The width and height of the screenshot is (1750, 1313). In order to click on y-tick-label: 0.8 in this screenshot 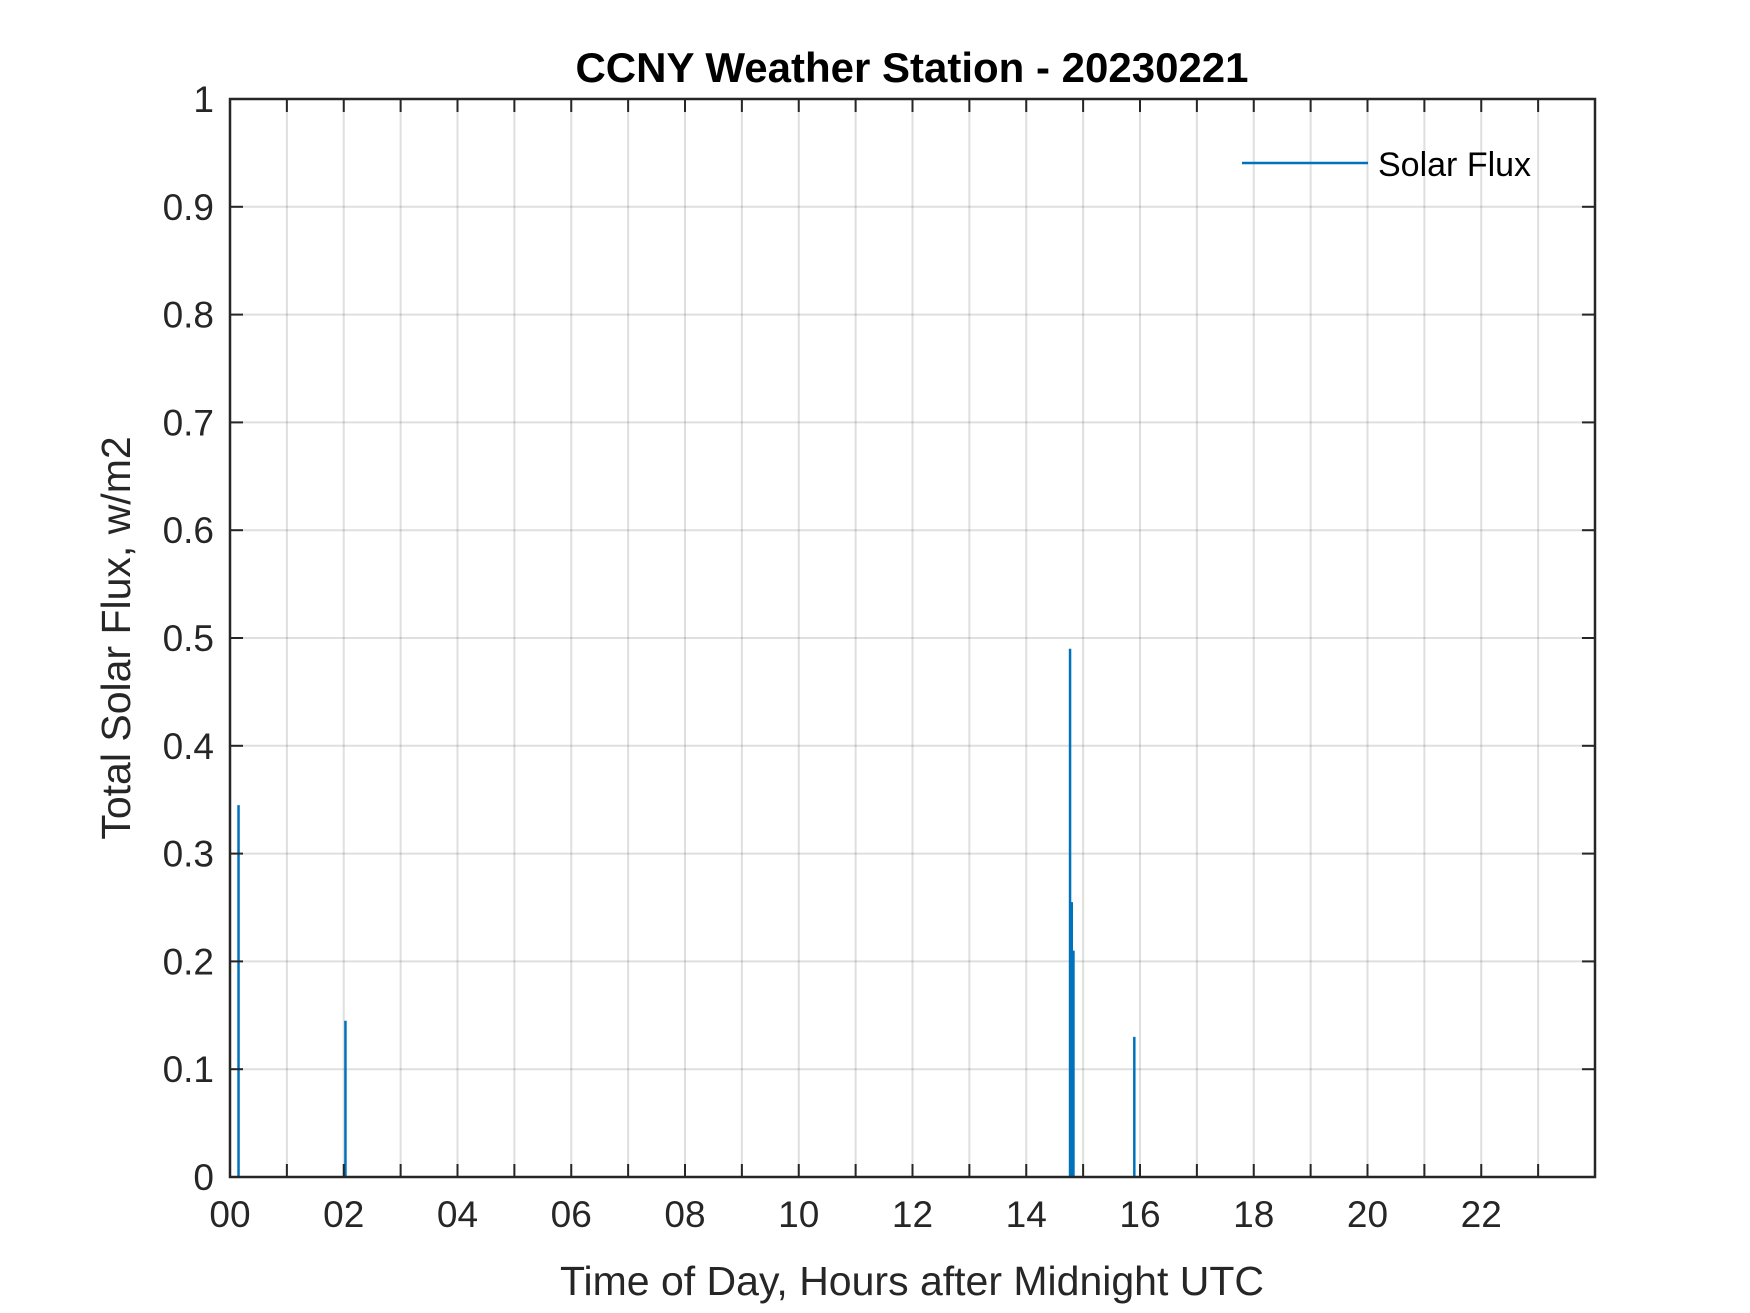, I will do `click(188, 315)`.